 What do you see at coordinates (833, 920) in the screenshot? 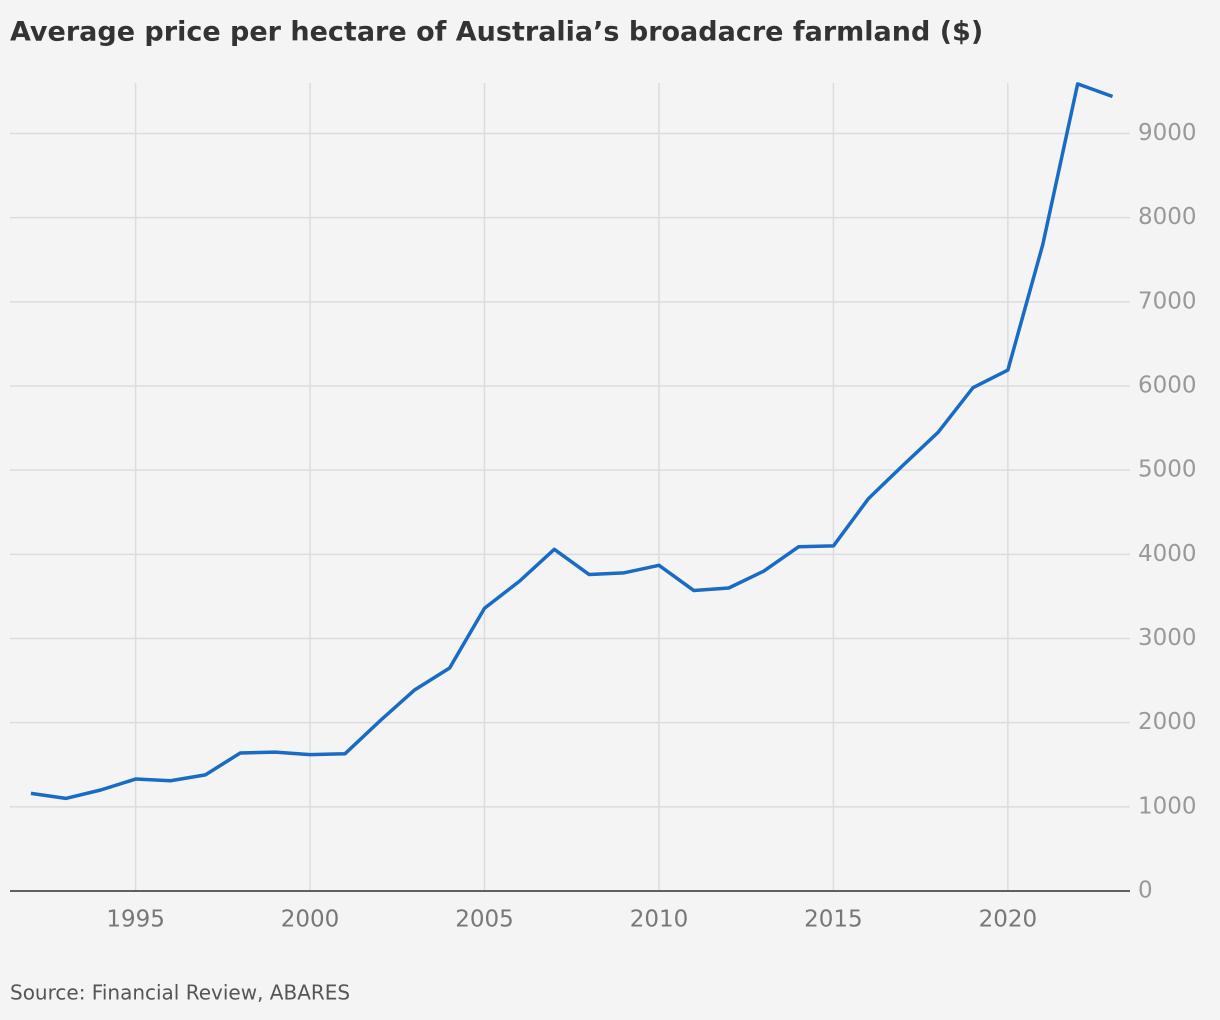
I see `x-tick-label: 2015` at bounding box center [833, 920].